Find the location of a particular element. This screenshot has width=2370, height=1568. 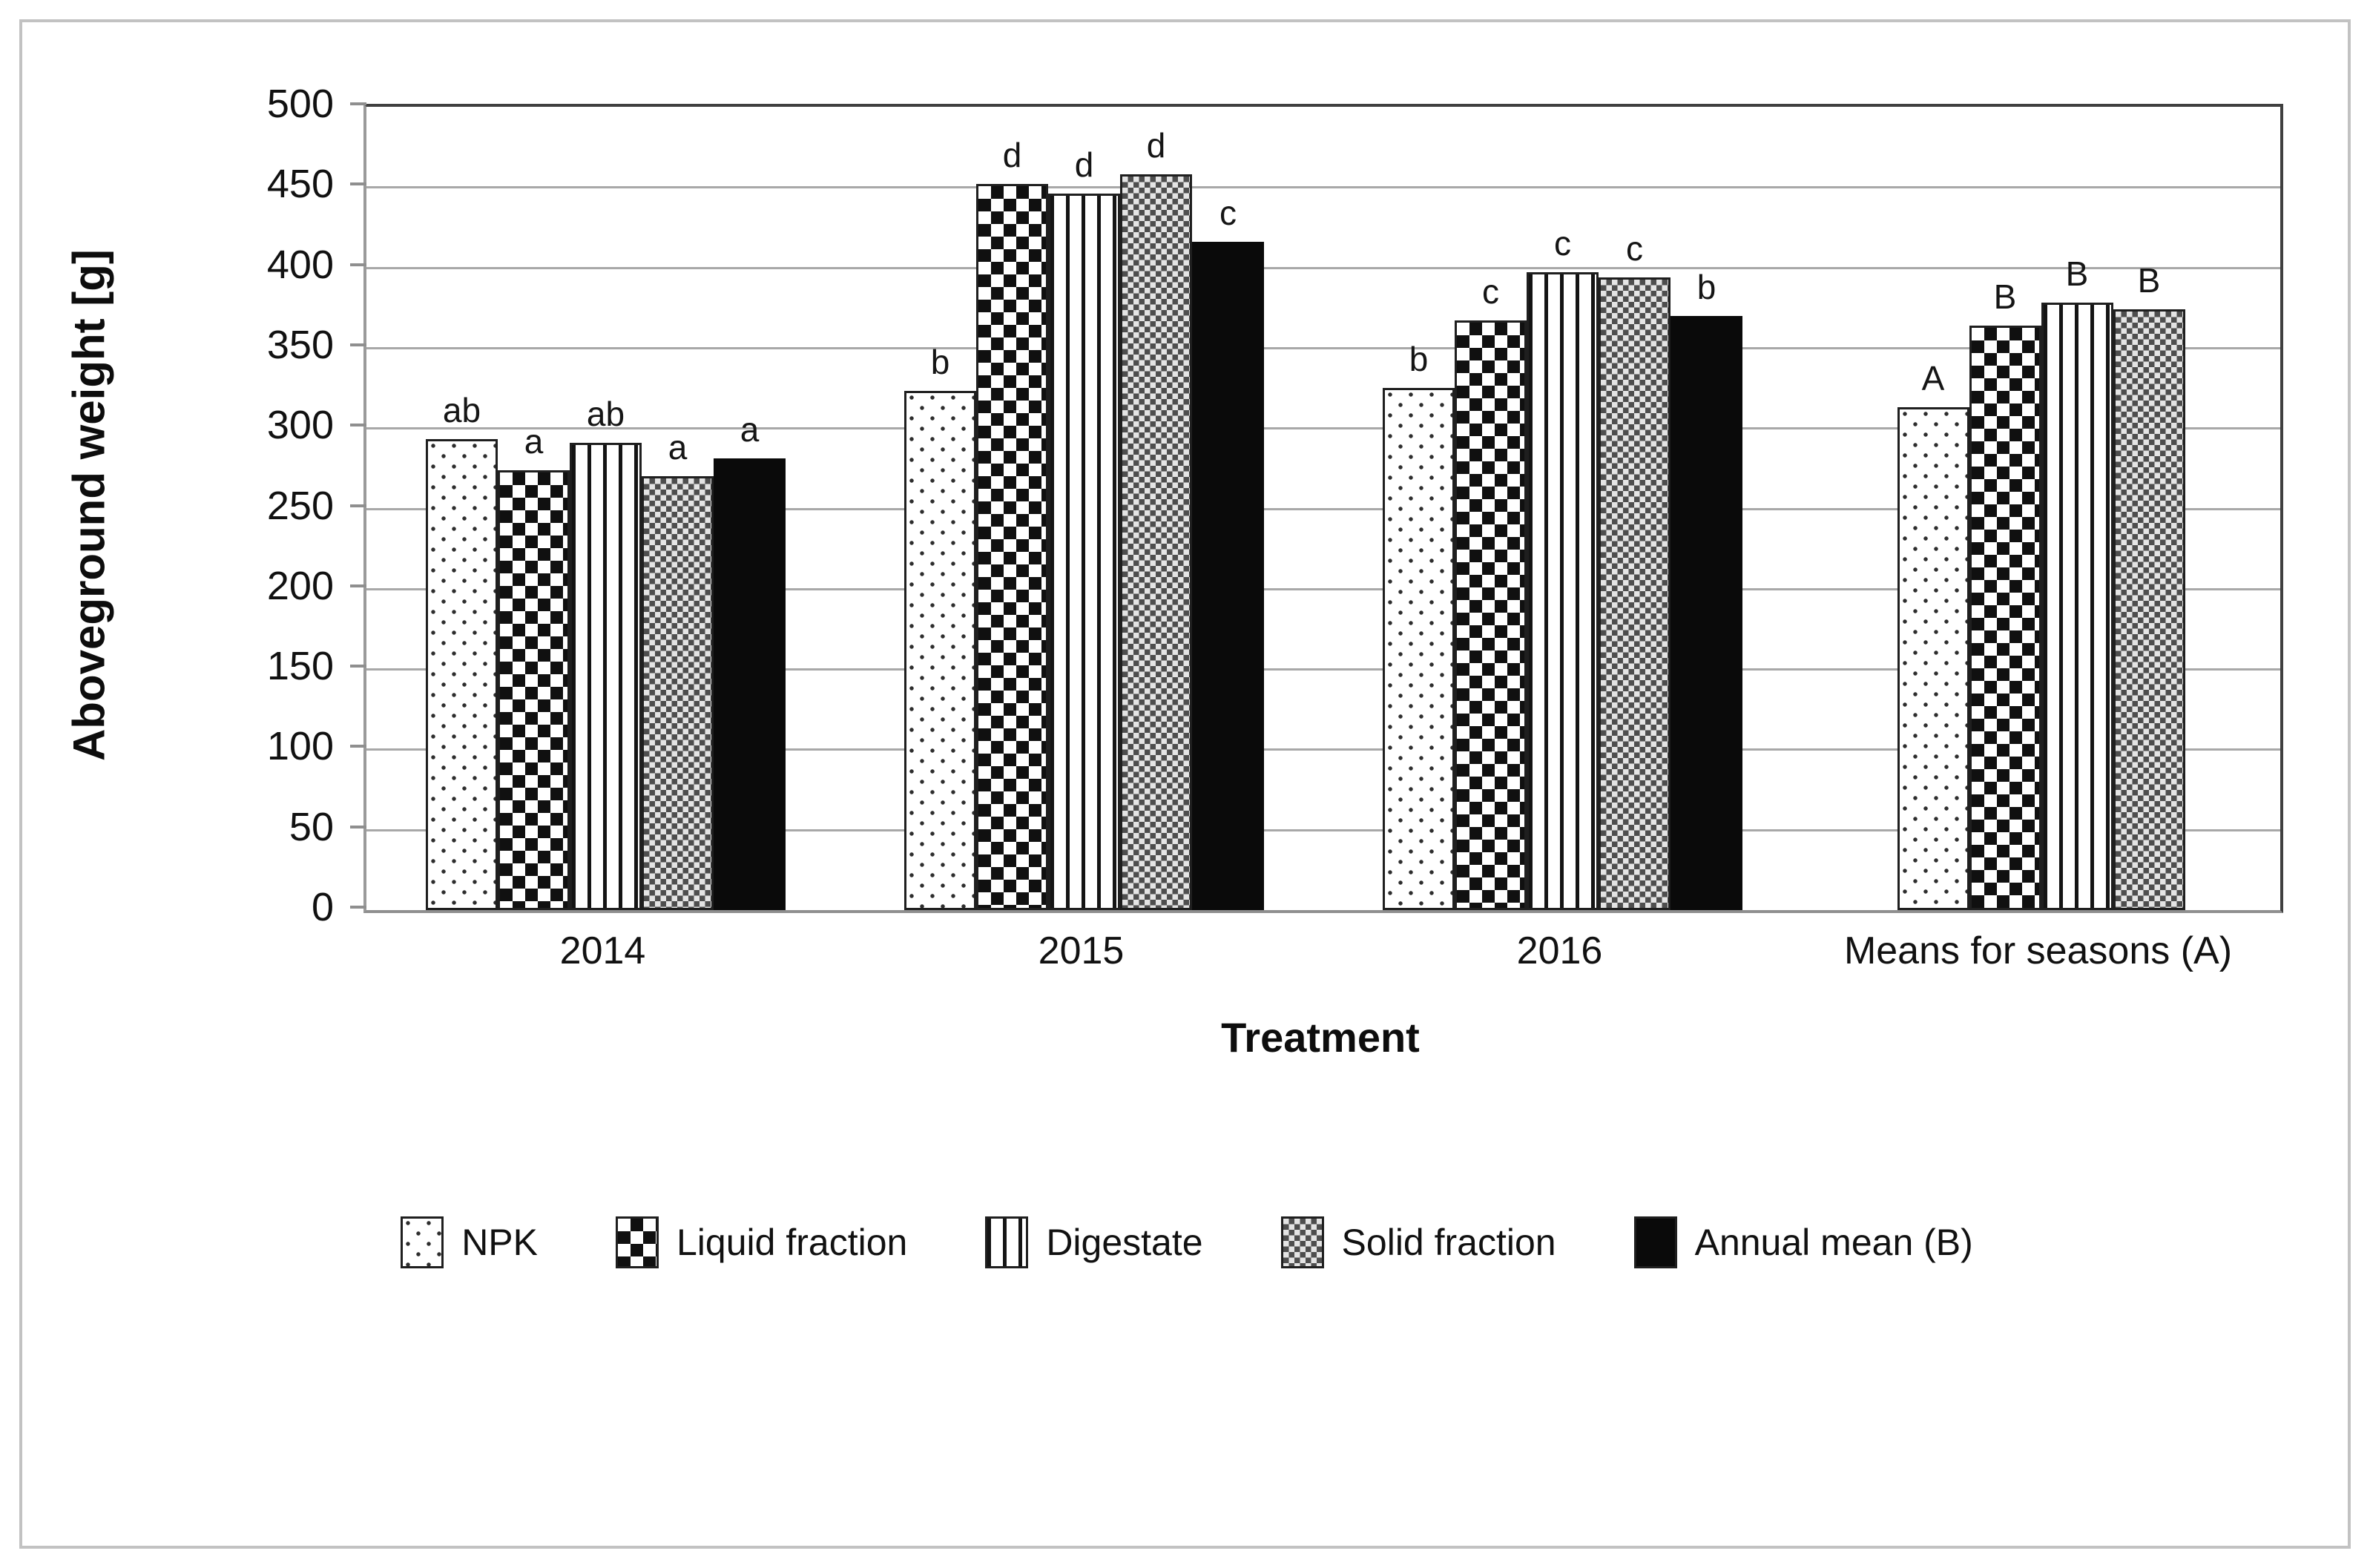

legend-label: Annual mean (B) is located at coordinates (1834, 1243).